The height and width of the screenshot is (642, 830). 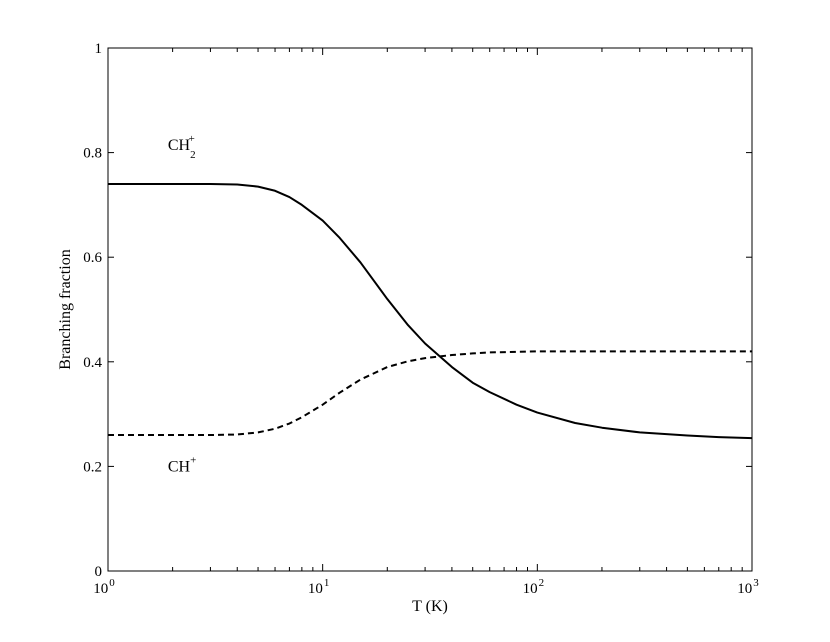 I want to click on series-annotation: CH+, so click(x=182, y=465).